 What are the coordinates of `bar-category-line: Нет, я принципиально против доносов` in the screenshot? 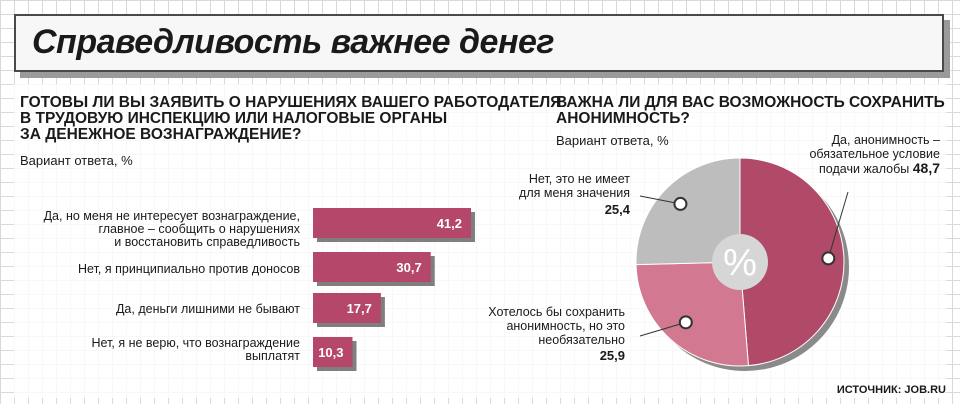 It's located at (189, 269).